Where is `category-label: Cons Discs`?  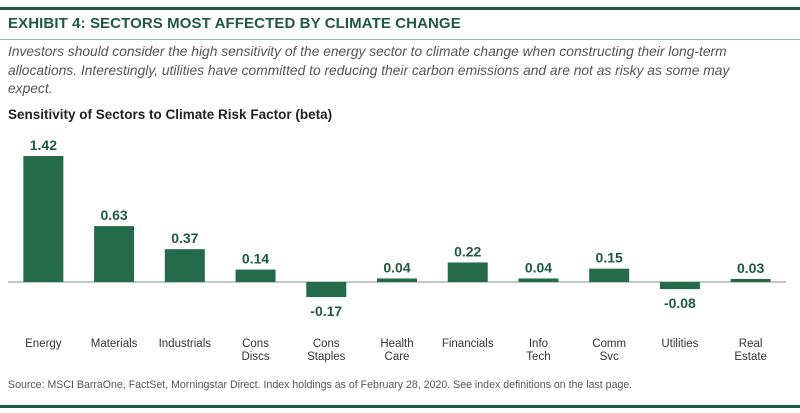 category-label: Cons Discs is located at coordinates (255, 350).